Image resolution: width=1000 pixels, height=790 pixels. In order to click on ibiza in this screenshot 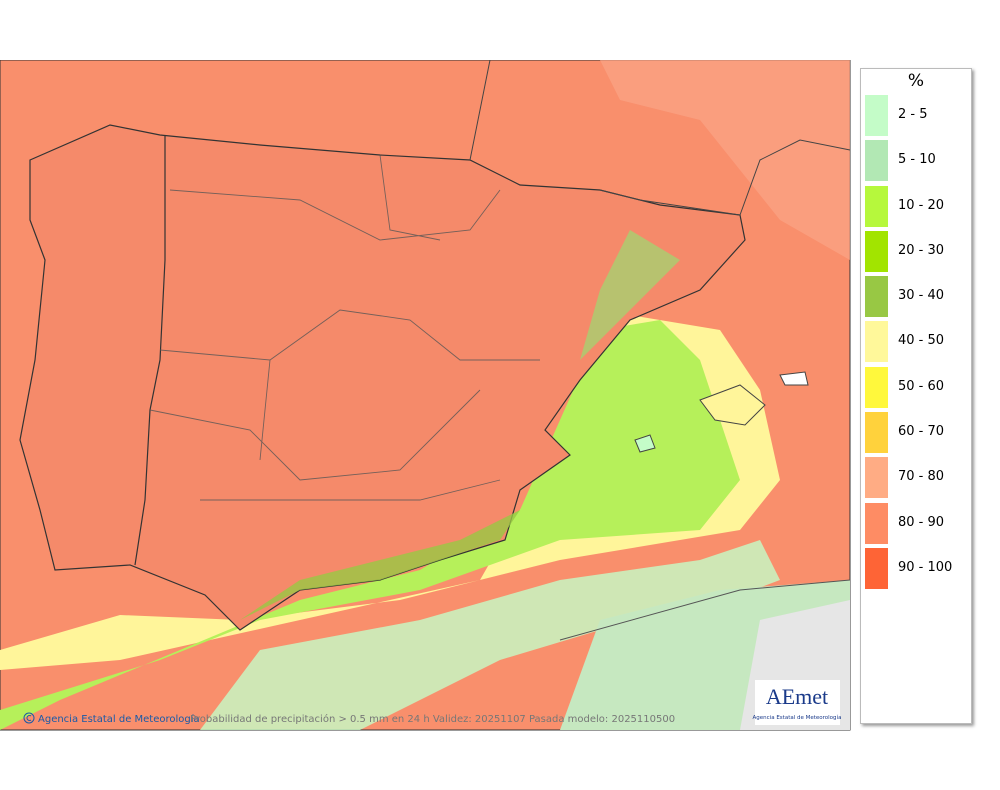, I will do `click(645, 443)`.